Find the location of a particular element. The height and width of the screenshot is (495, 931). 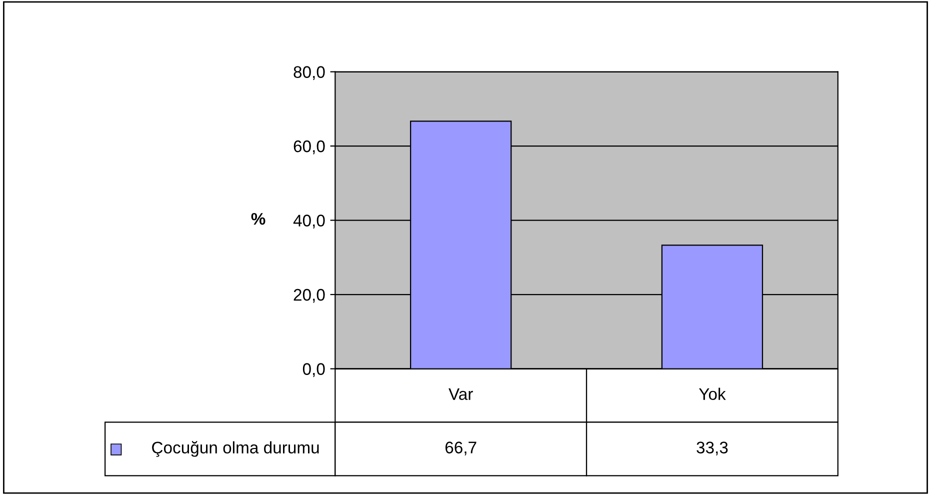

data-label: 33,3 is located at coordinates (712, 449).